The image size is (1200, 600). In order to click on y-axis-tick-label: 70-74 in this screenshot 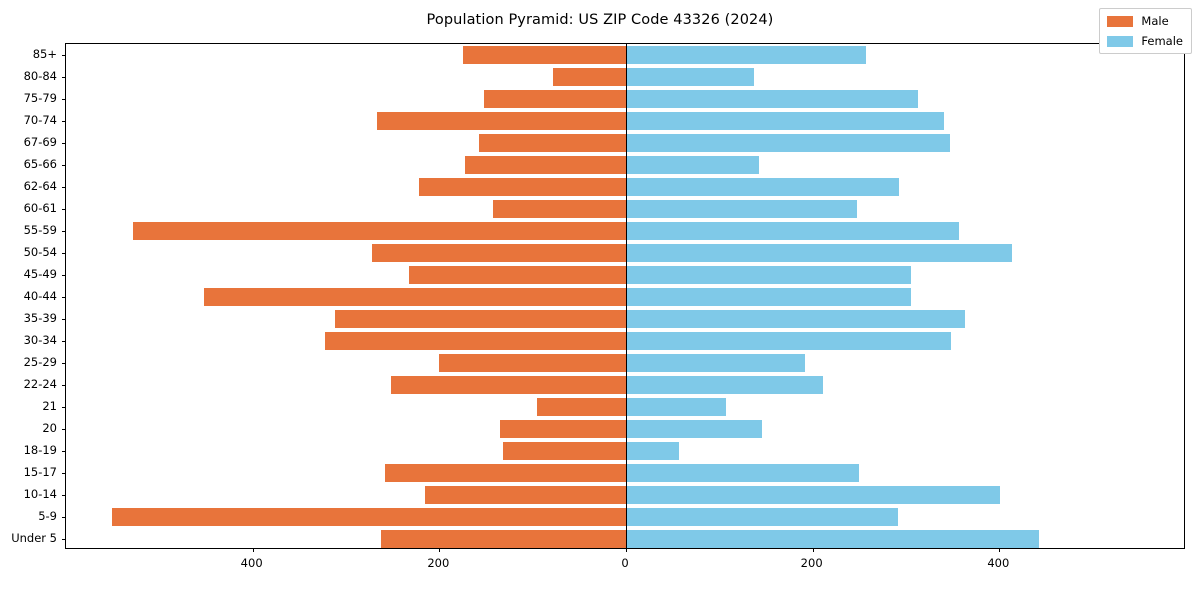, I will do `click(40, 120)`.